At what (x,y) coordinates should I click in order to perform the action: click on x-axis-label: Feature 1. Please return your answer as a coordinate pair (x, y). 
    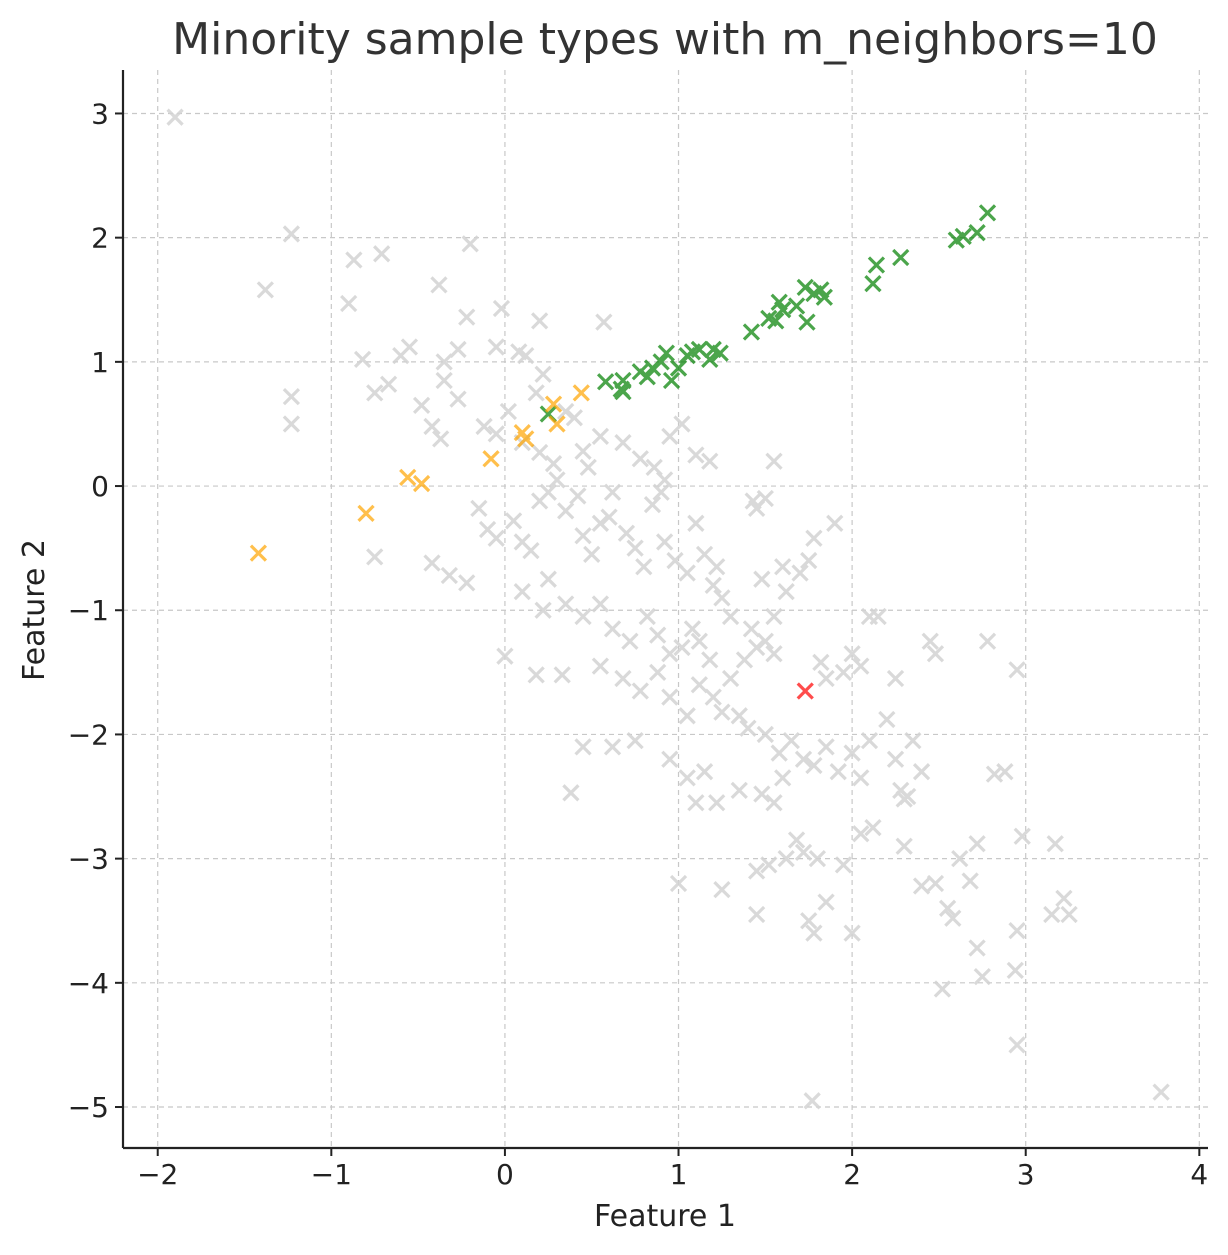
    Looking at the image, I should click on (665, 1216).